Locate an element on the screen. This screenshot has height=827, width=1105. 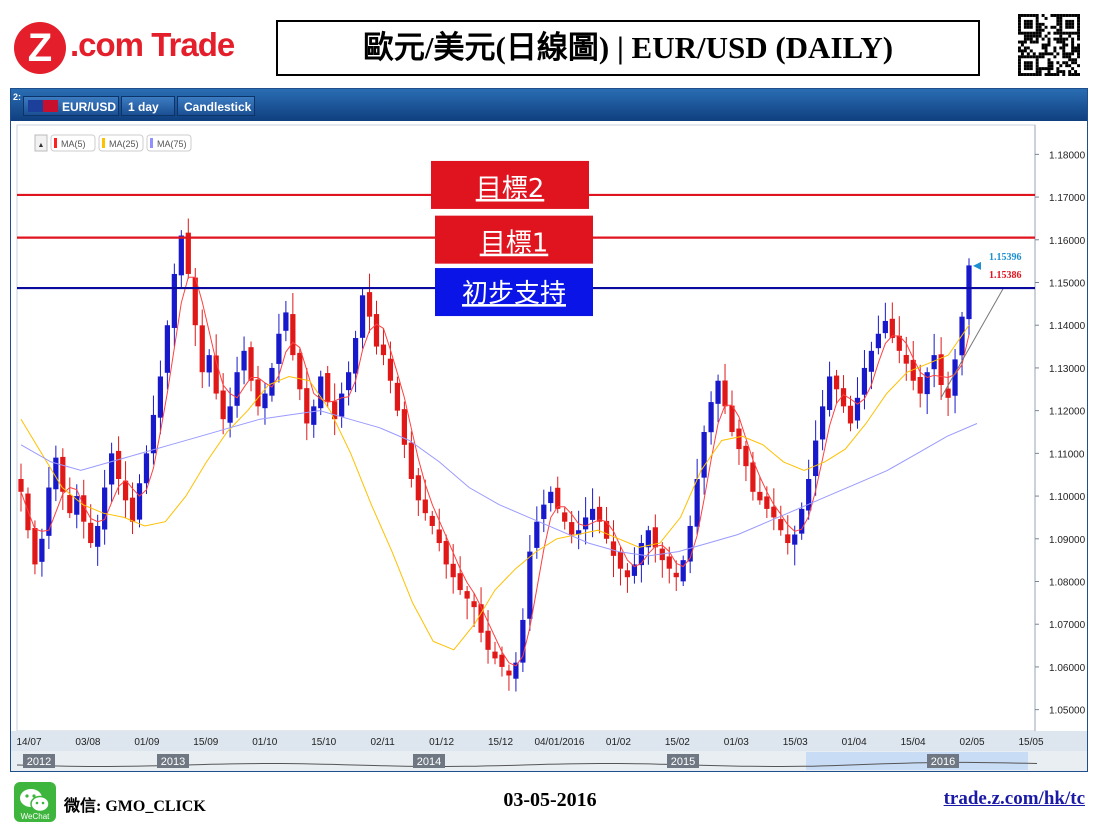
ma-legend: ▲ MA(5) MA(25) MA(75) is located at coordinates (113, 143).